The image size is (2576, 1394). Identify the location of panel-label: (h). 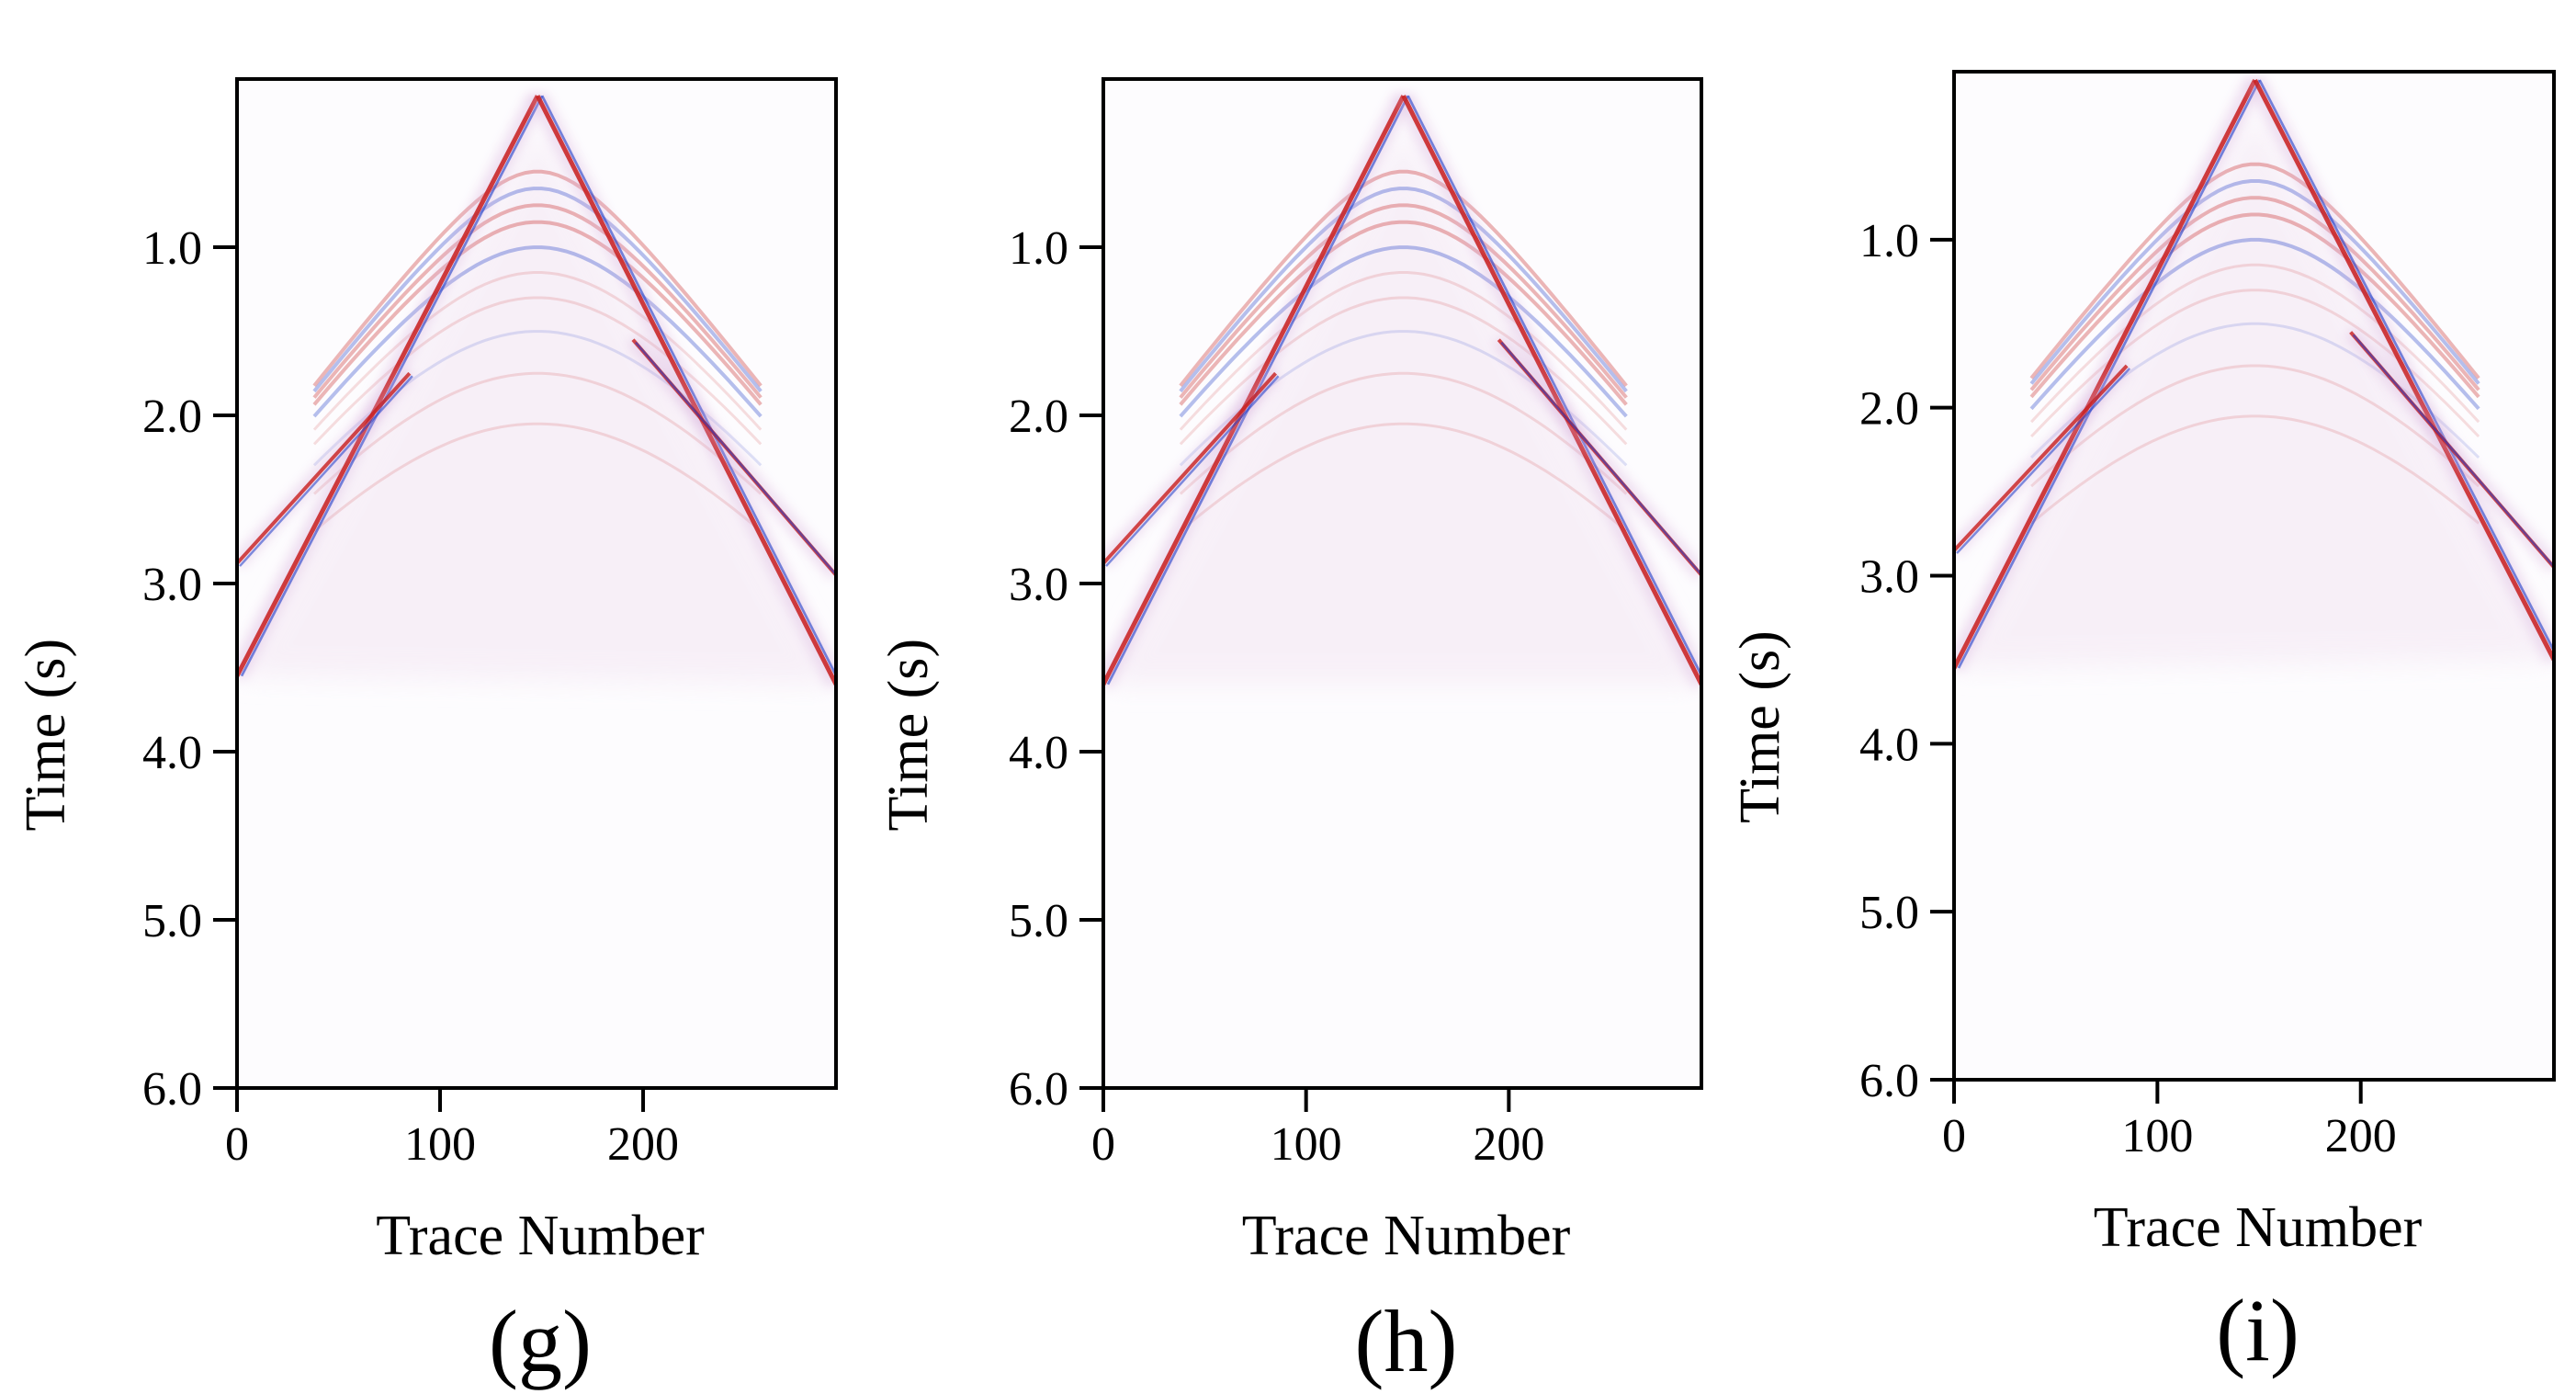
(1406, 1341).